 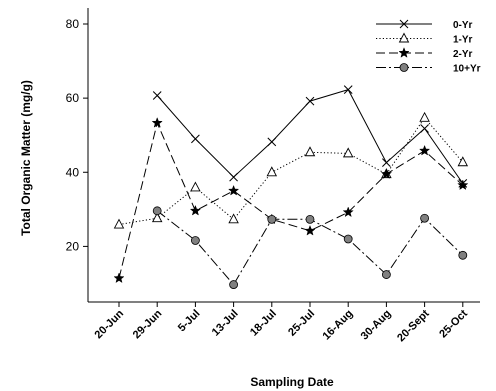 What do you see at coordinates (404, 52) in the screenshot?
I see `legend-marker-2-yr` at bounding box center [404, 52].